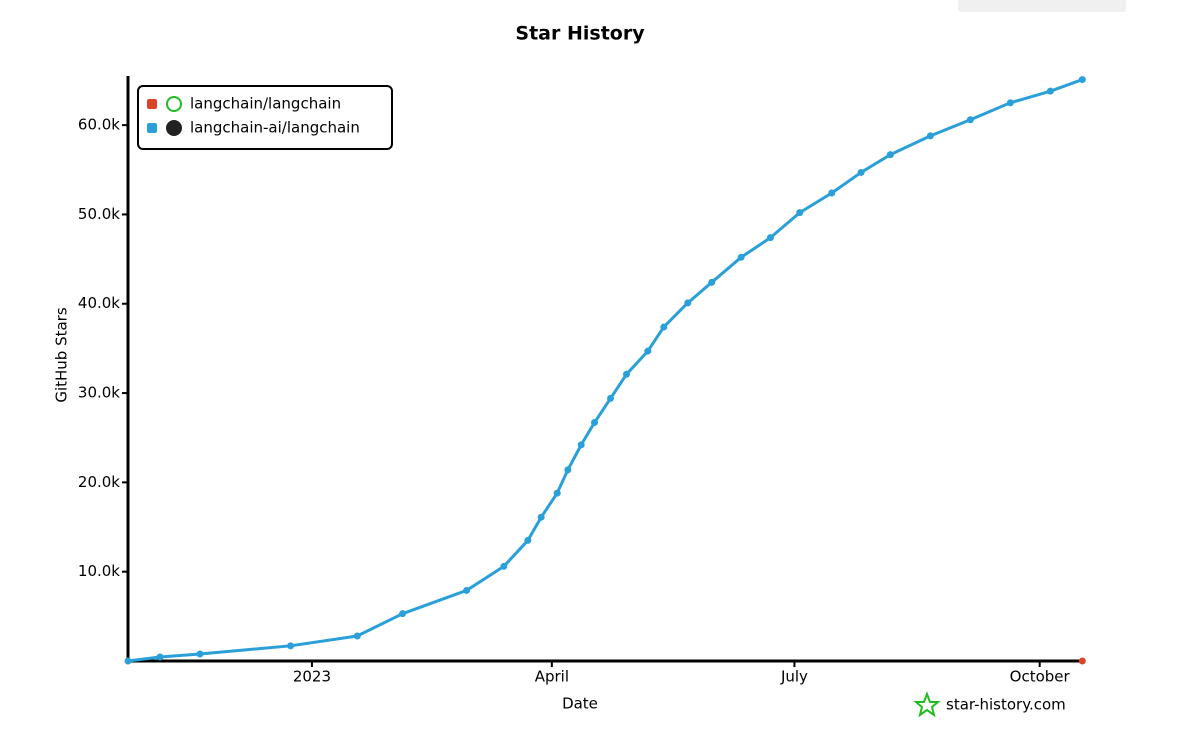 This screenshot has height=736, width=1178. I want to click on watermark-text: star-history.com, so click(1006, 705).